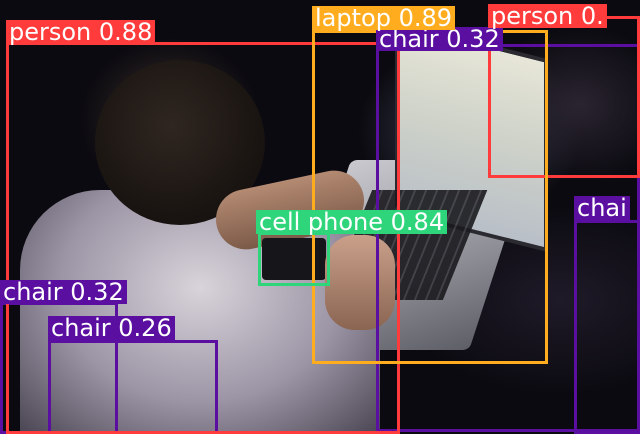 The height and width of the screenshot is (434, 640). What do you see at coordinates (602, 208) in the screenshot?
I see `chair-label-right: chai` at bounding box center [602, 208].